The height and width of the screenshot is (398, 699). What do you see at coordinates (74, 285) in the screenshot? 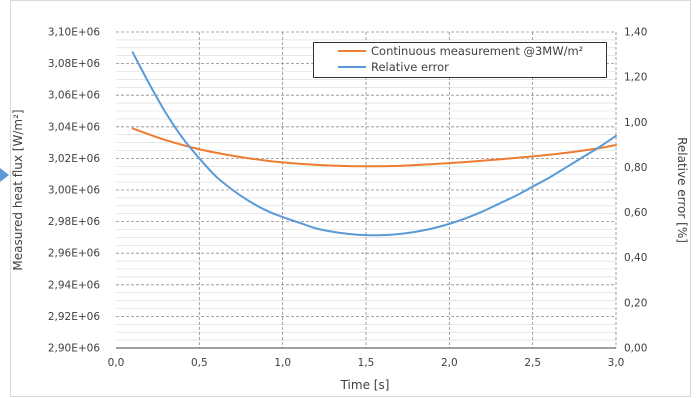
I see `y-tick-label: 2,94E+06` at bounding box center [74, 285].